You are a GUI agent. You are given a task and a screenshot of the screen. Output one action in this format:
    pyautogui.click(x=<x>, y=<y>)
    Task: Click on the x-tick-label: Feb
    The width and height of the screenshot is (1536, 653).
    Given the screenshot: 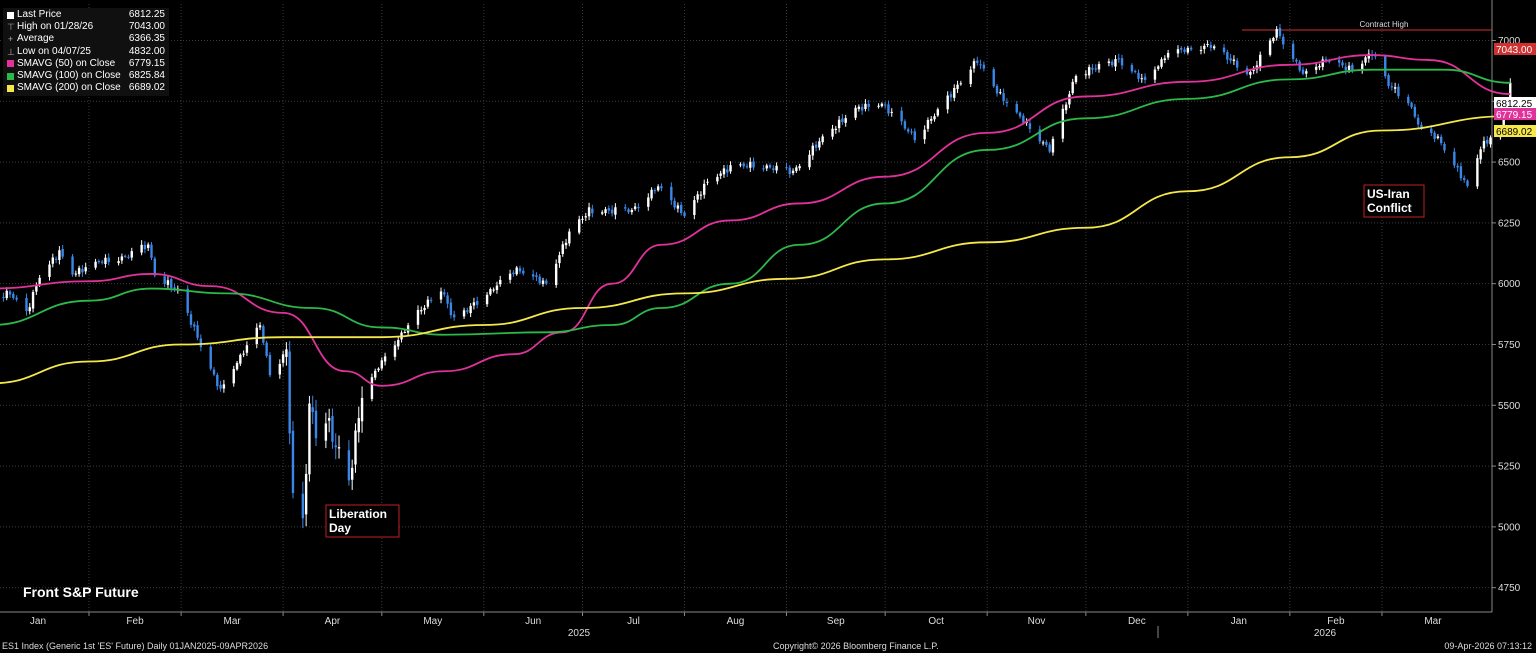 What is the action you would take?
    pyautogui.click(x=1336, y=621)
    